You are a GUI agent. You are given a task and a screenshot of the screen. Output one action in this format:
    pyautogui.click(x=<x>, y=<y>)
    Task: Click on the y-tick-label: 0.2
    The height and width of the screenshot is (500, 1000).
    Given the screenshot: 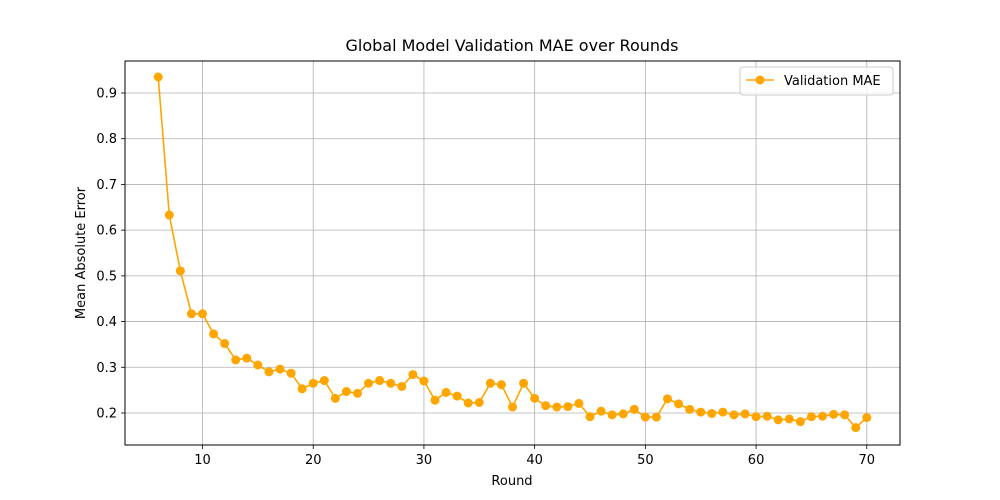 What is the action you would take?
    pyautogui.click(x=106, y=414)
    